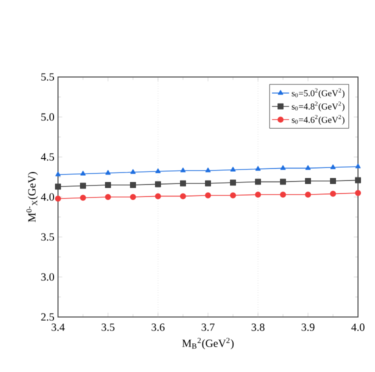 The image size is (375, 372). I want to click on x-tick-label: 3.7, so click(208, 327).